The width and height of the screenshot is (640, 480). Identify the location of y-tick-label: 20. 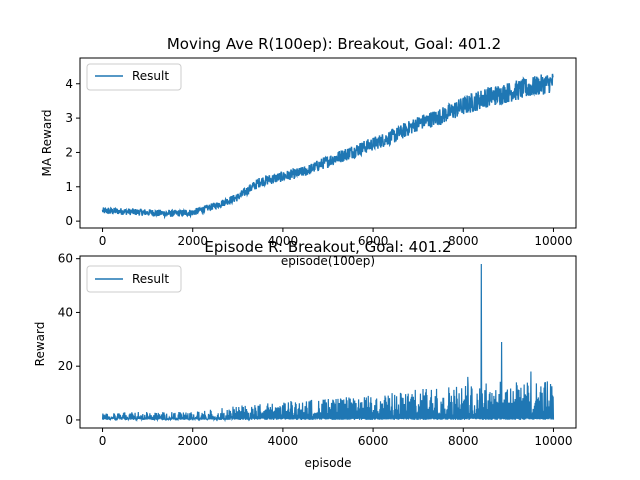
(65, 366).